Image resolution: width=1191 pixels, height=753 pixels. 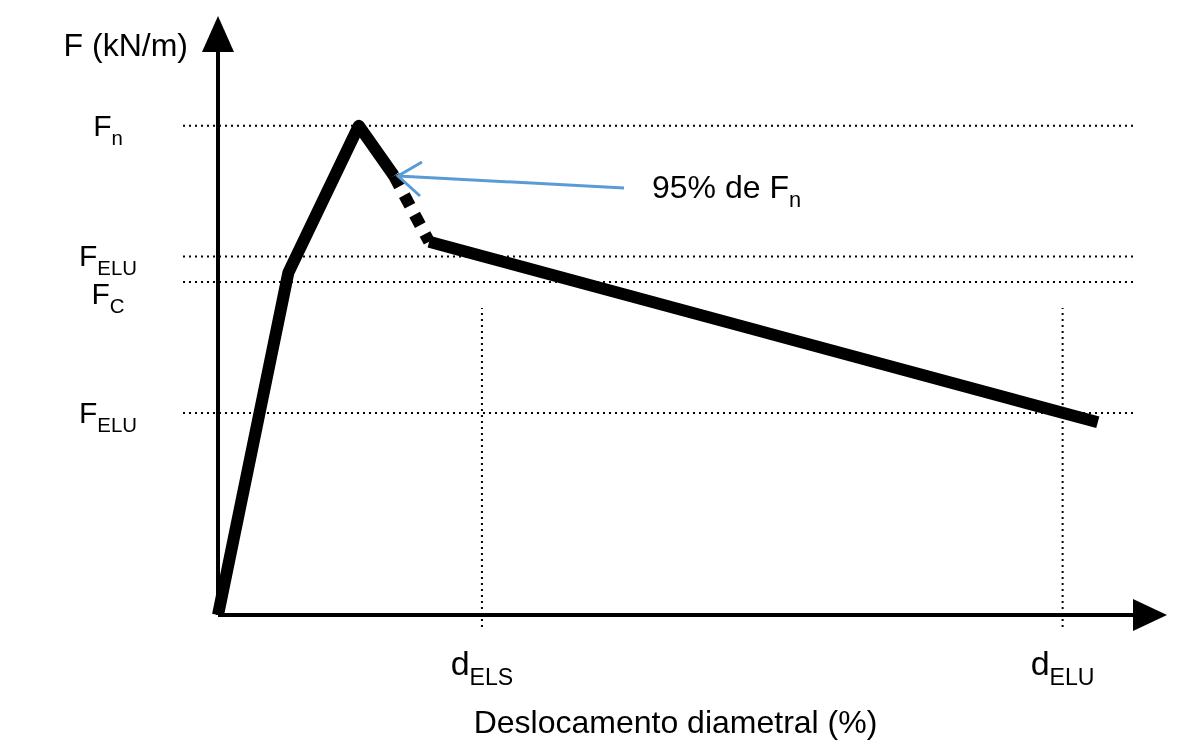 I want to click on y-axis-title: F (kN/m), so click(x=125, y=45).